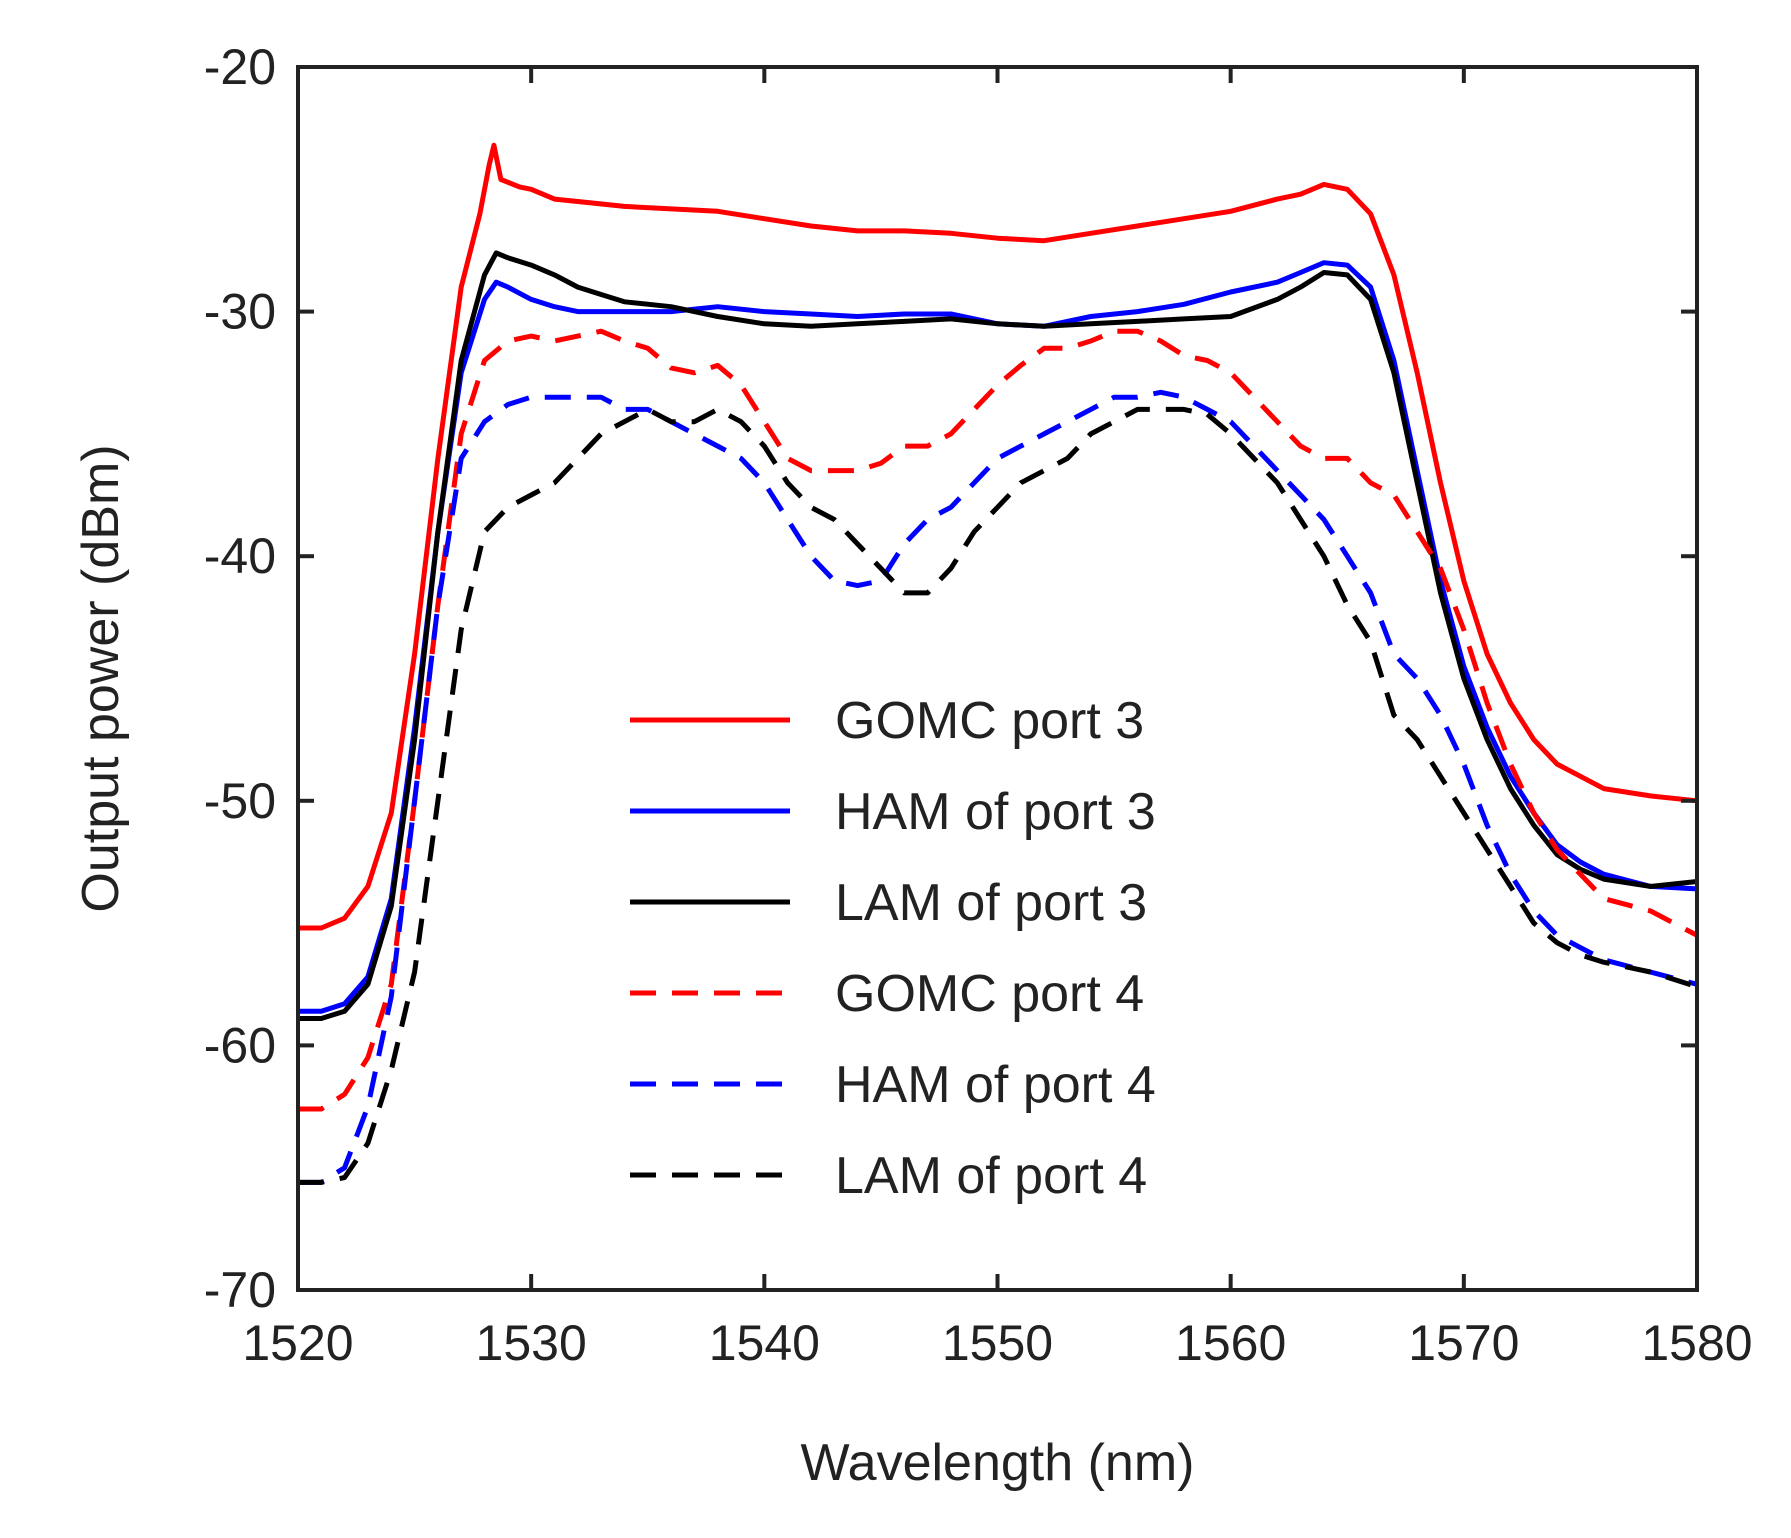 This screenshot has width=1791, height=1538. Describe the element at coordinates (995, 812) in the screenshot. I see `legend-label: HAM of port 3` at that location.